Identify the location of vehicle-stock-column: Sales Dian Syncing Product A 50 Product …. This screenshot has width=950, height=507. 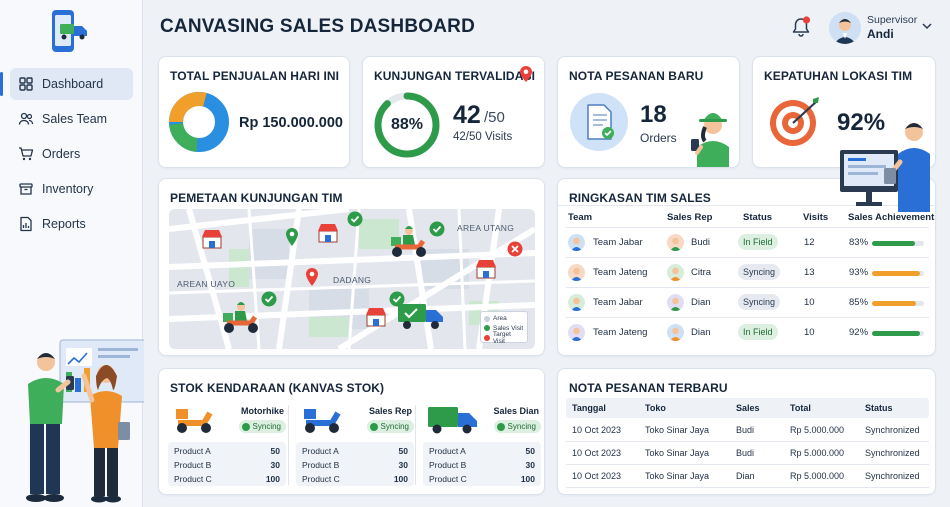
(482, 445).